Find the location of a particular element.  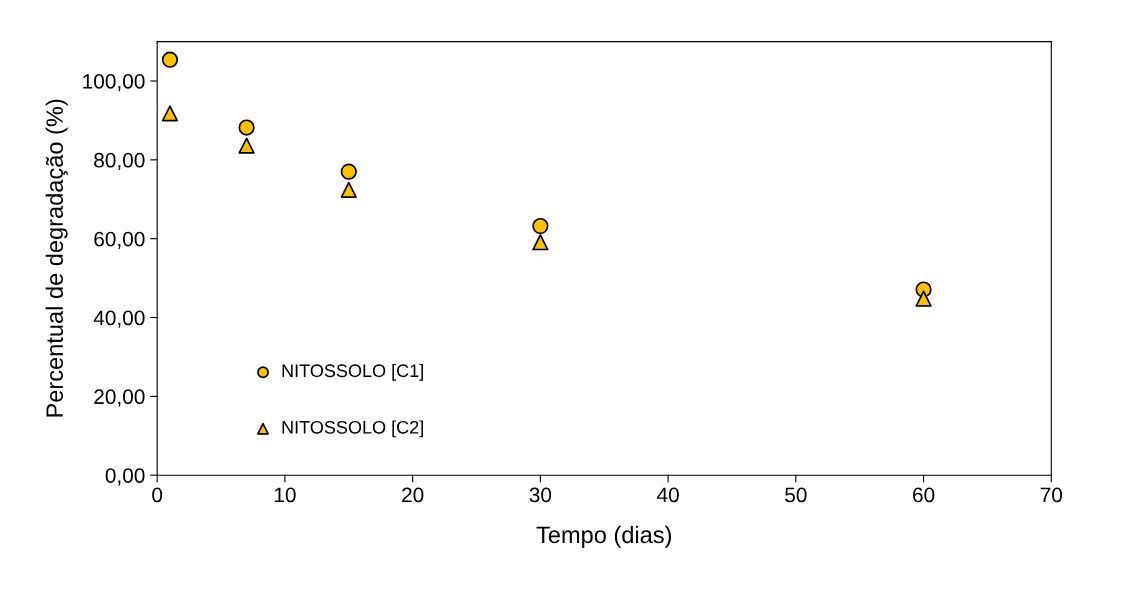

y-tick-label: 80,00 is located at coordinates (119, 161).